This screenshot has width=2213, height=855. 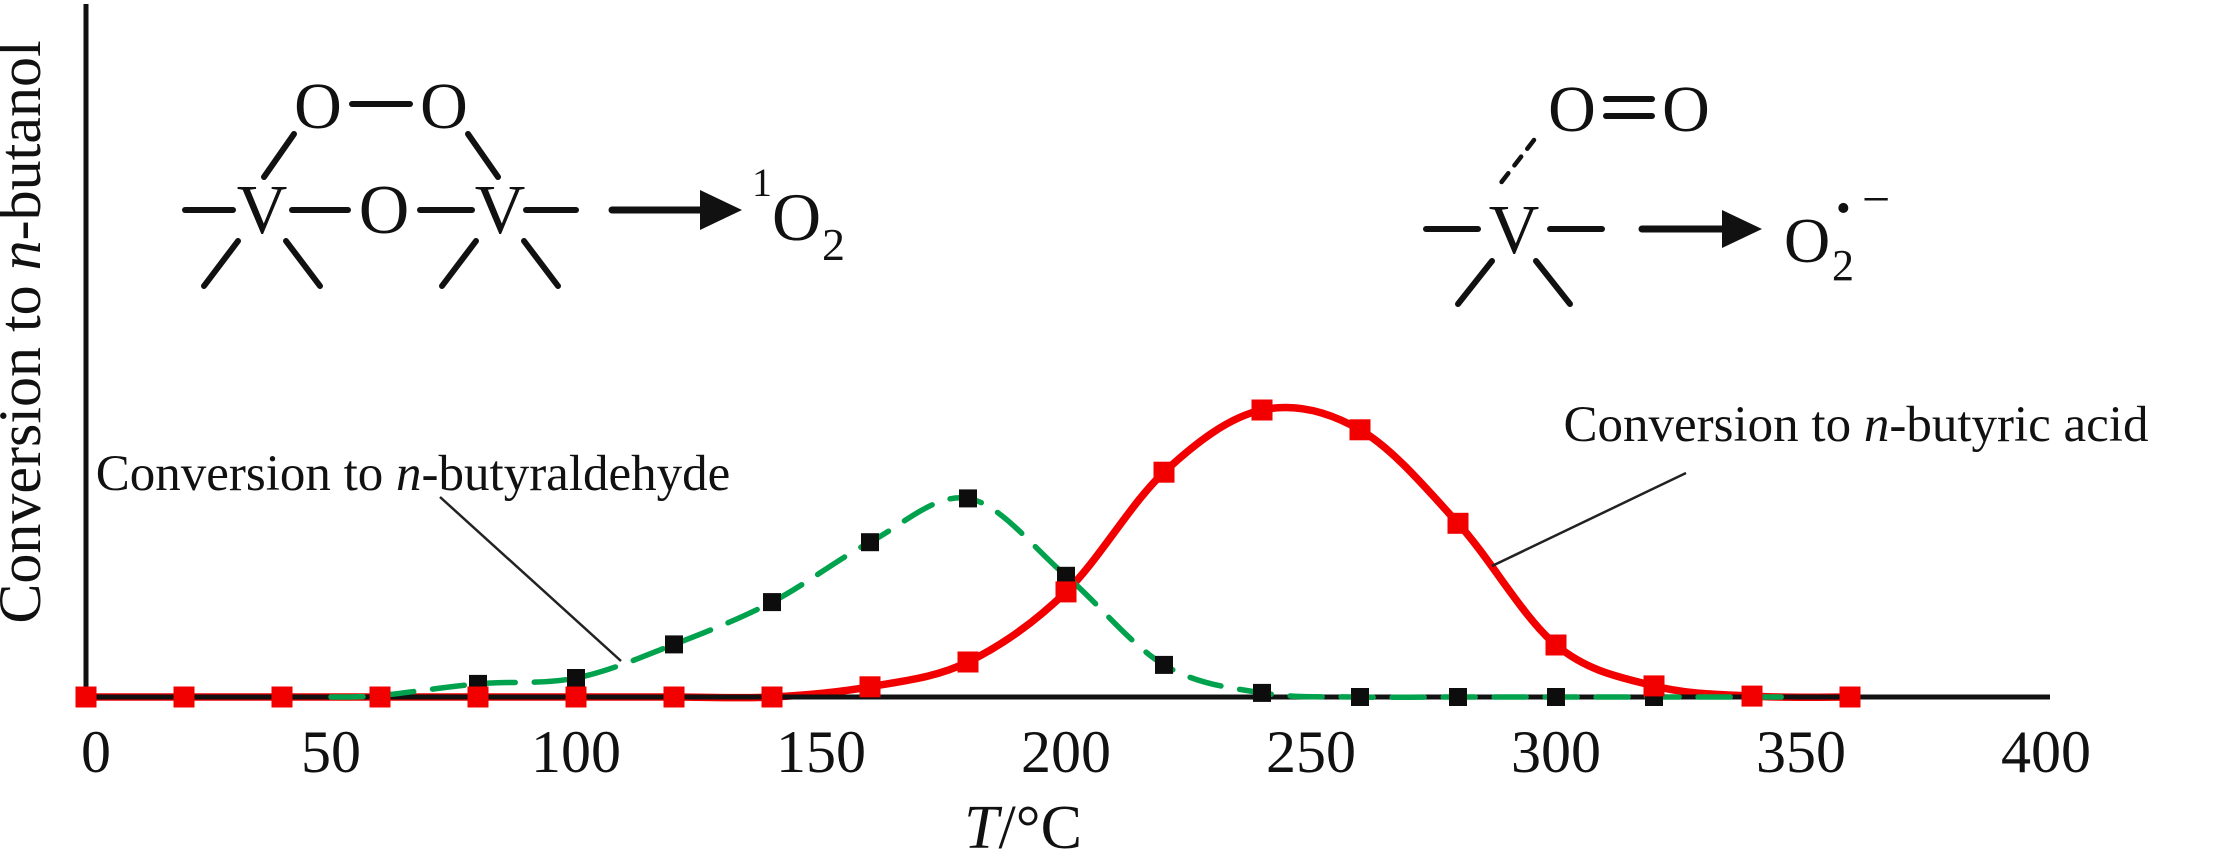 What do you see at coordinates (1876, 199) in the screenshot?
I see `superoxide-charge-minus: −` at bounding box center [1876, 199].